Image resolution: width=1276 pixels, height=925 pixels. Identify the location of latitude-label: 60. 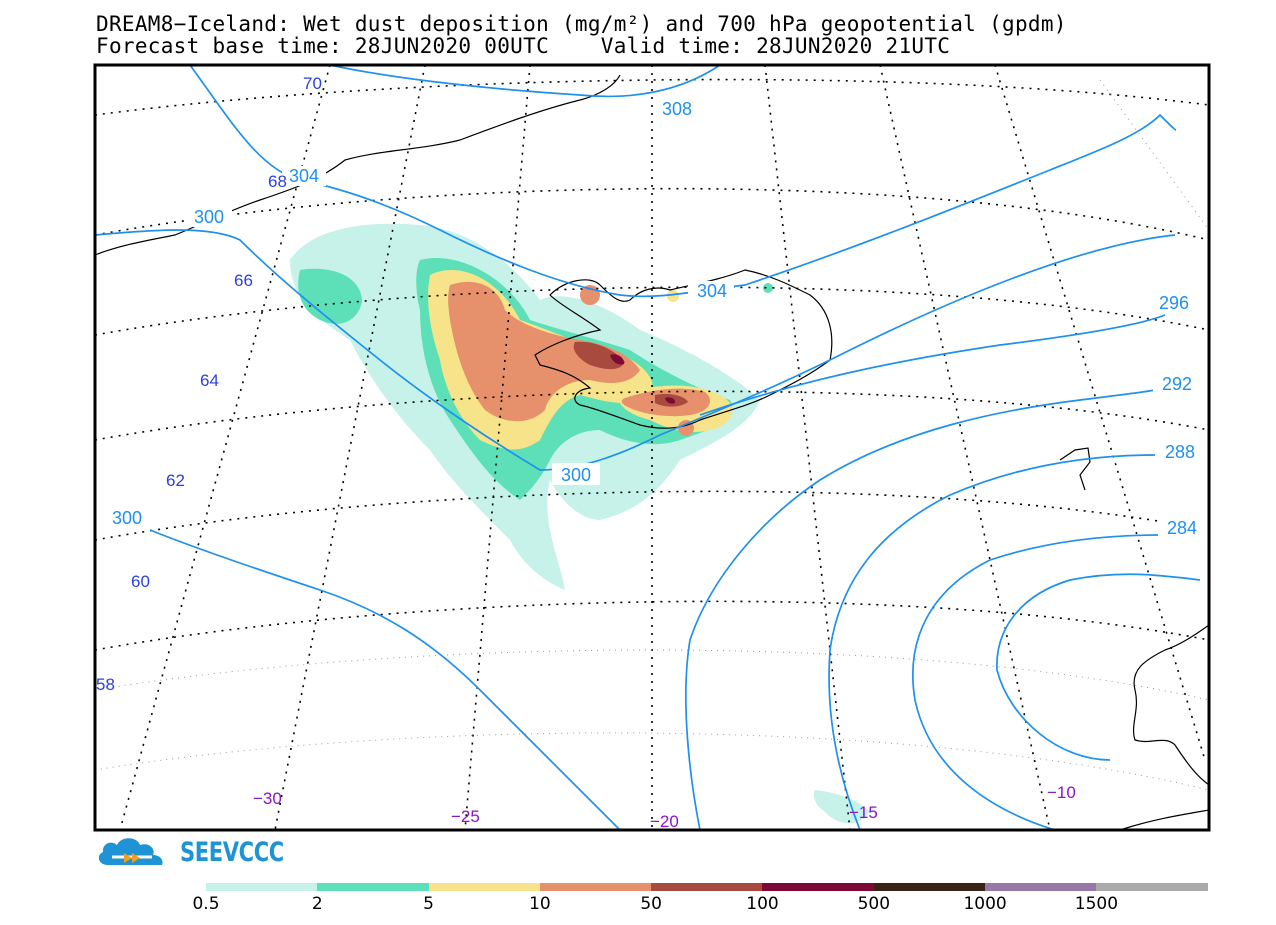
(140, 581).